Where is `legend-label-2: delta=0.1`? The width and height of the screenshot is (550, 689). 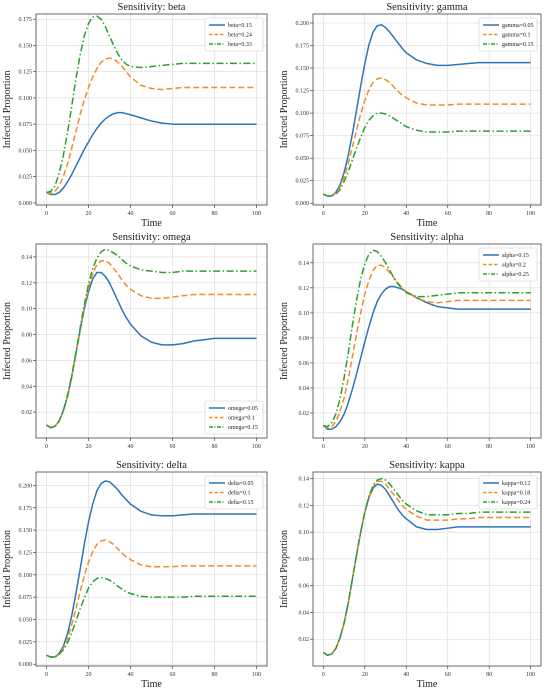 legend-label-2: delta=0.1 is located at coordinates (239, 494).